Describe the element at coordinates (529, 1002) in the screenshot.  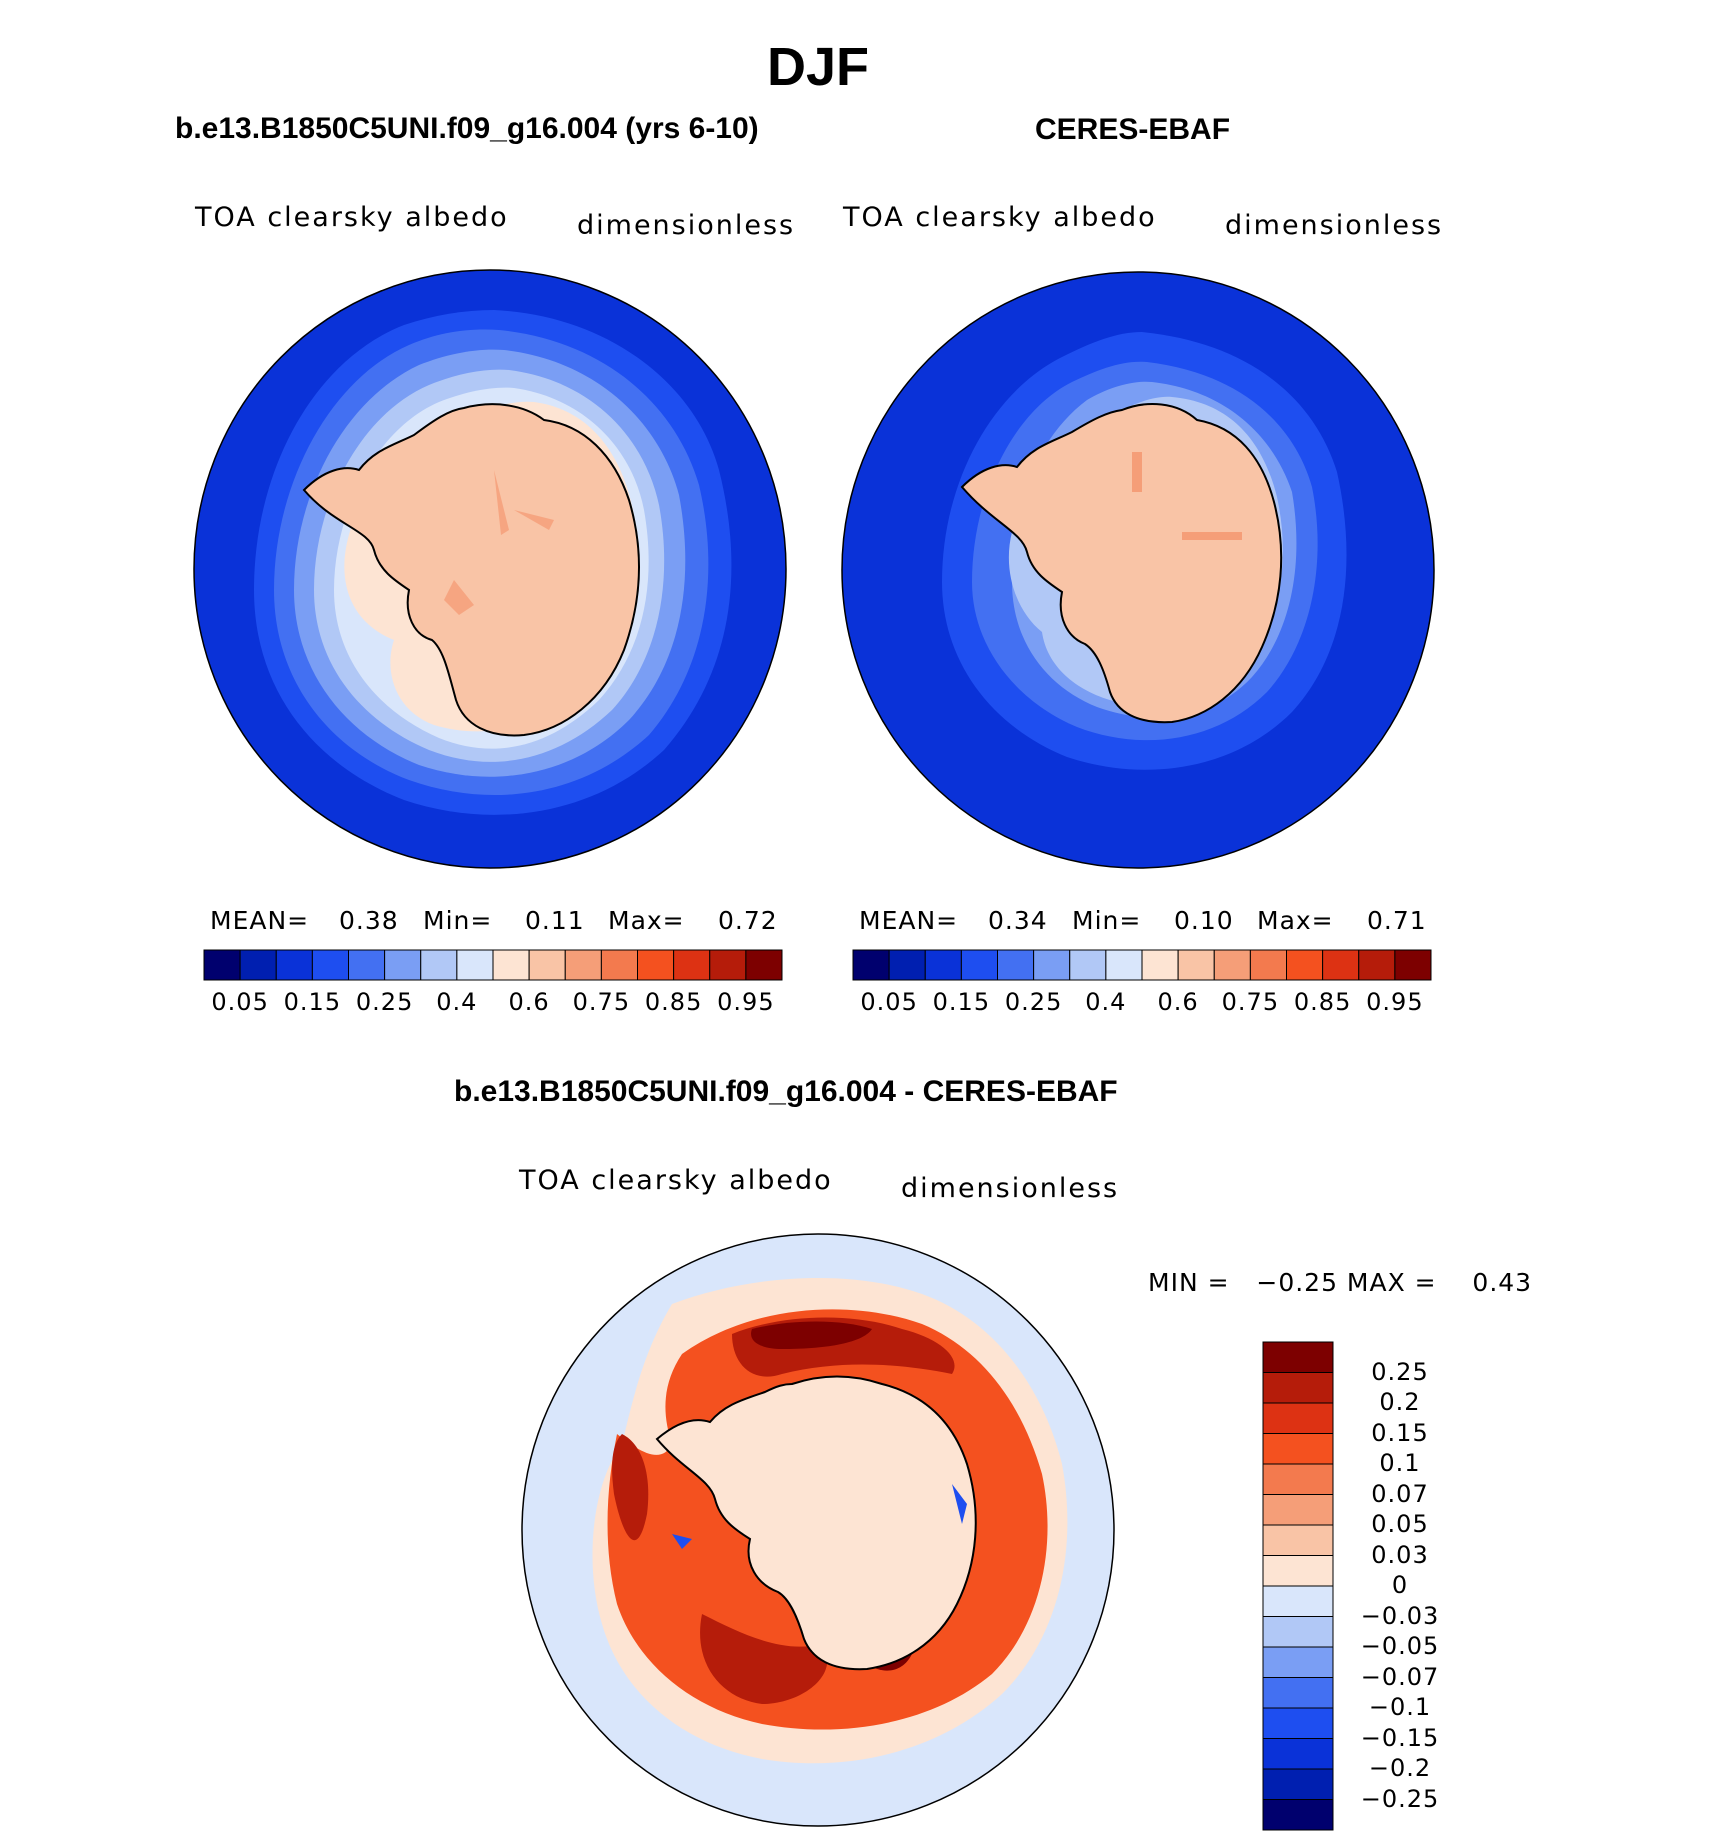
I see `model-colorbar-tick-label: 0.6` at that location.